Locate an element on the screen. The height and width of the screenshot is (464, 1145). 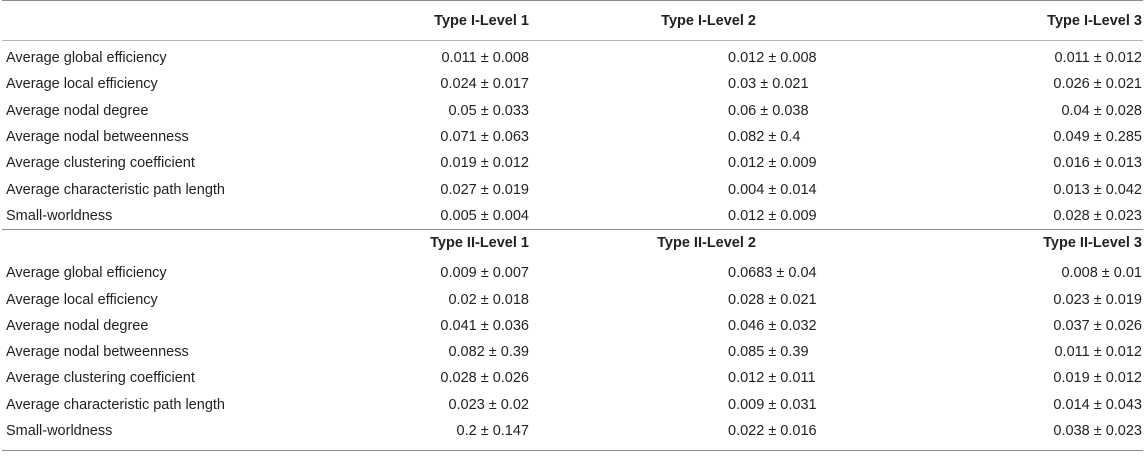
value-level1: 0.041 ± 0.036 is located at coordinates (484, 325).